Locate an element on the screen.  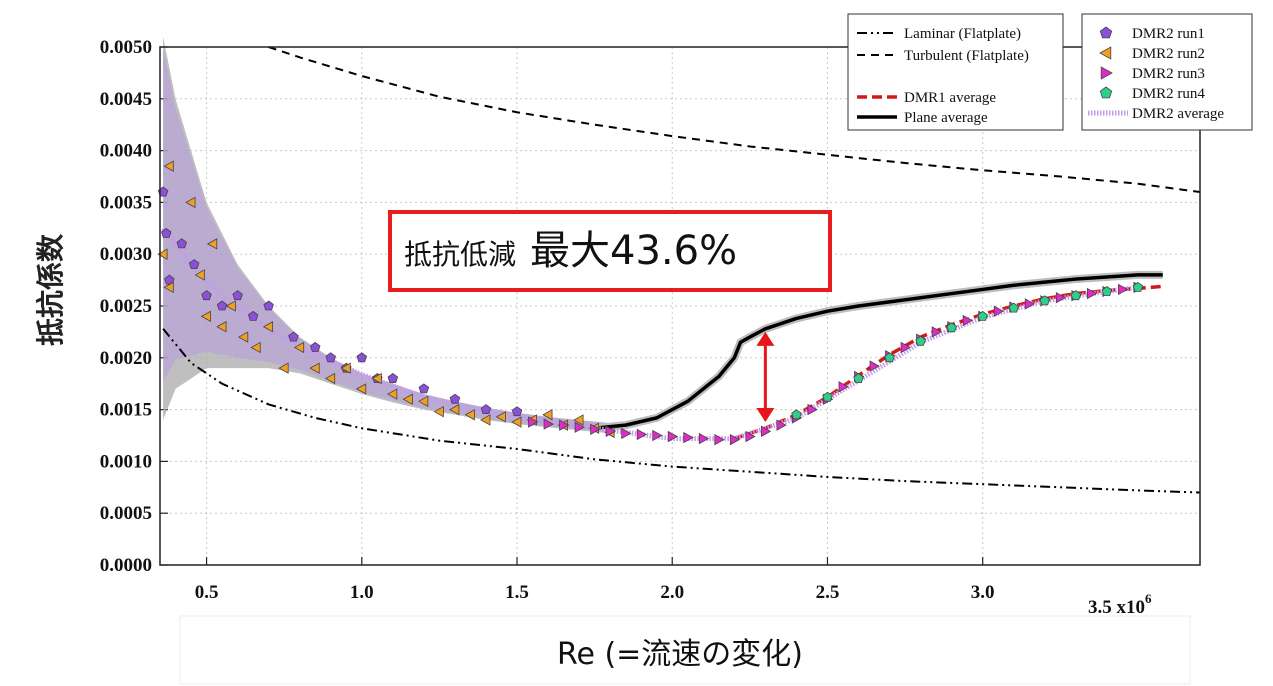
legend-label: DMR2 run4 is located at coordinates (1168, 94).